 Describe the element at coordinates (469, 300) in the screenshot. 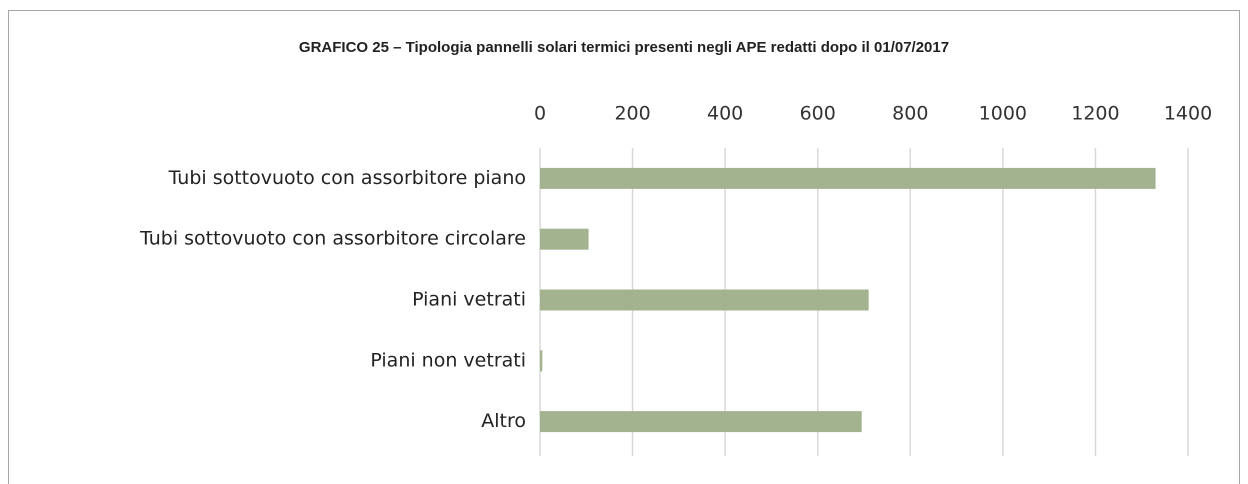

I see `y-tick-label: Piani vetrati` at that location.